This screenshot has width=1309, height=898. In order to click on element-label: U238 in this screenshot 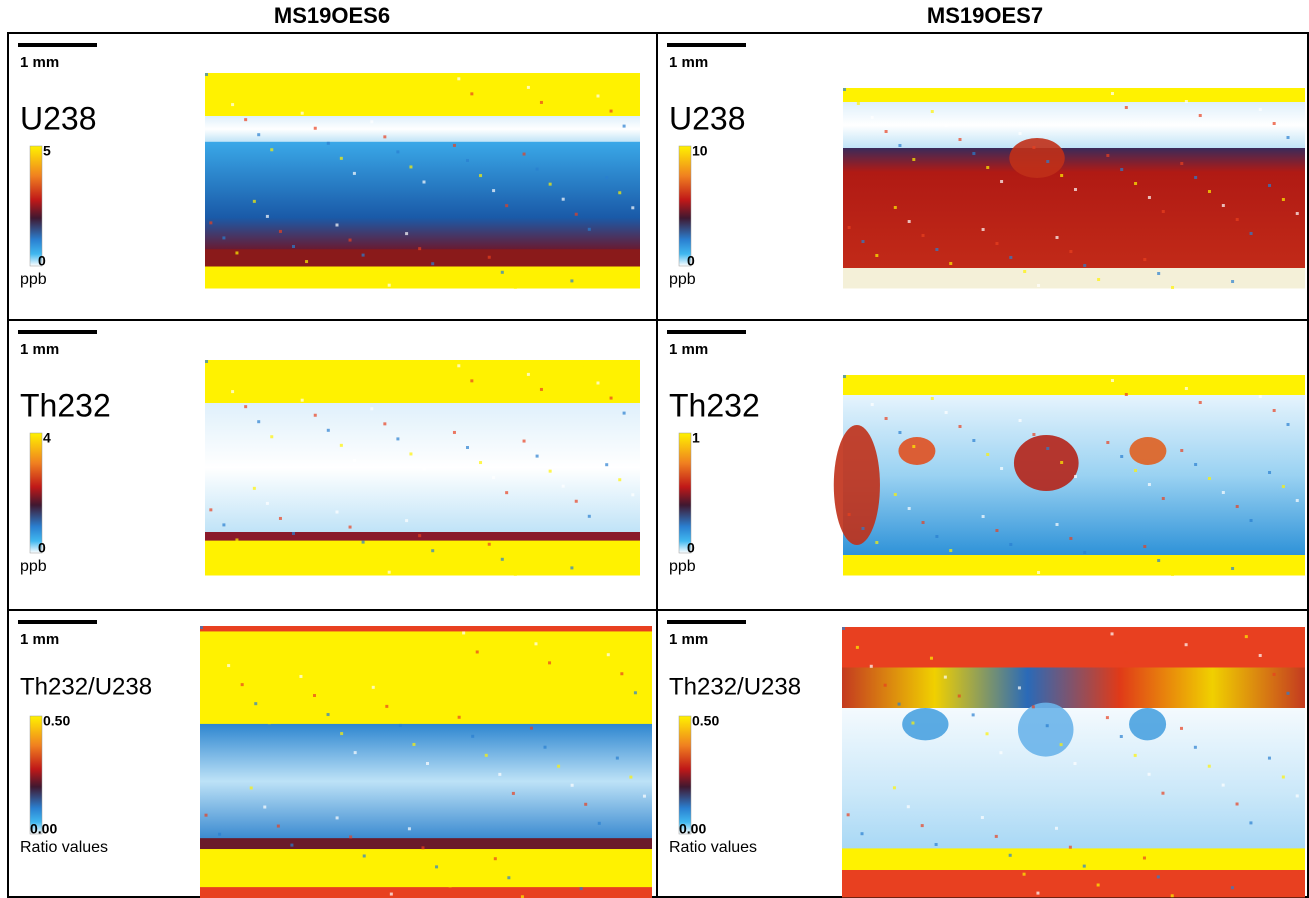, I will do `click(707, 118)`.